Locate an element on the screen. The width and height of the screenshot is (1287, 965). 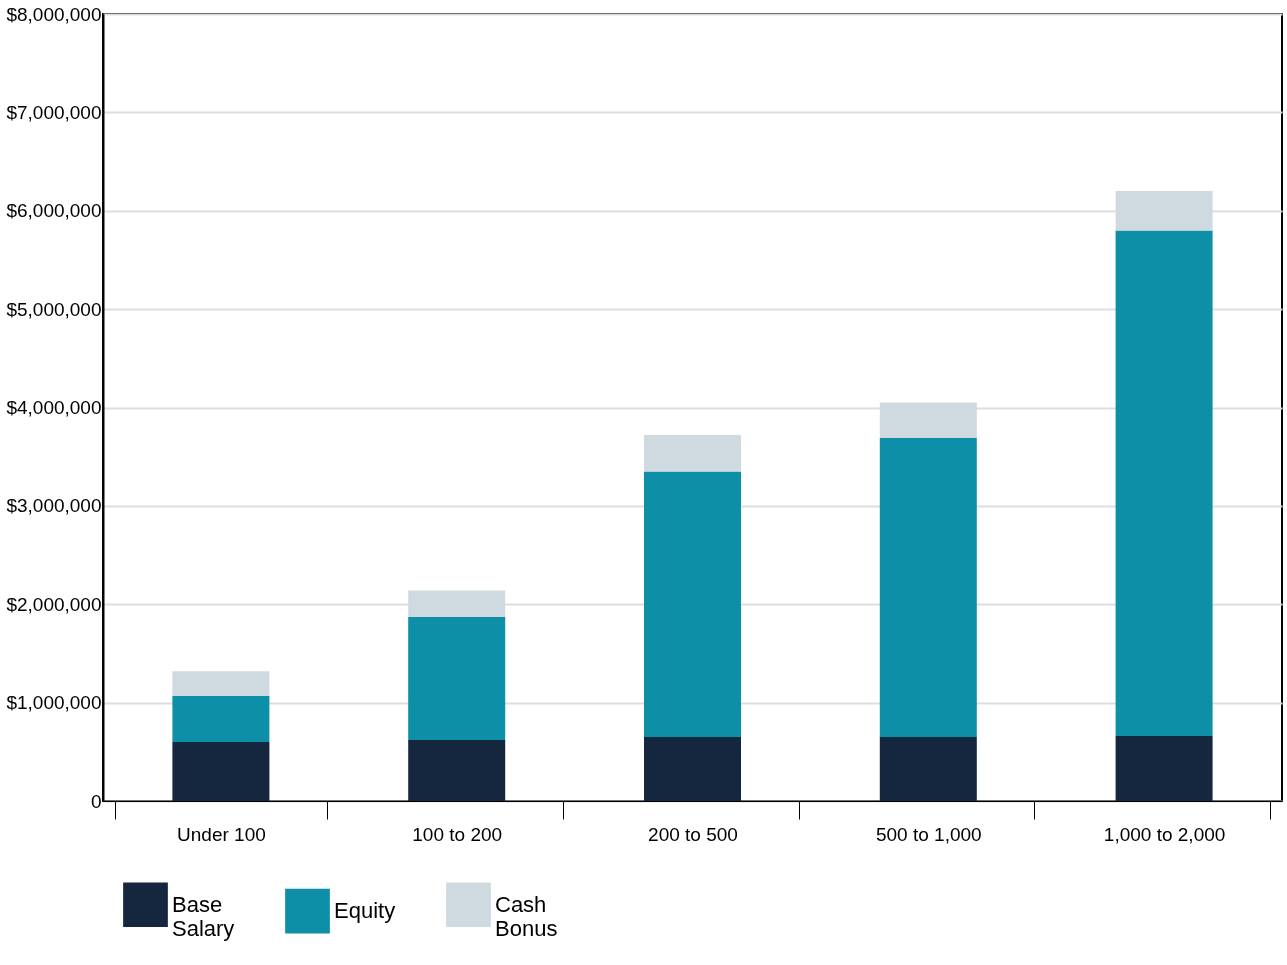
x-tick-label: 500 to 1,000 is located at coordinates (928, 834).